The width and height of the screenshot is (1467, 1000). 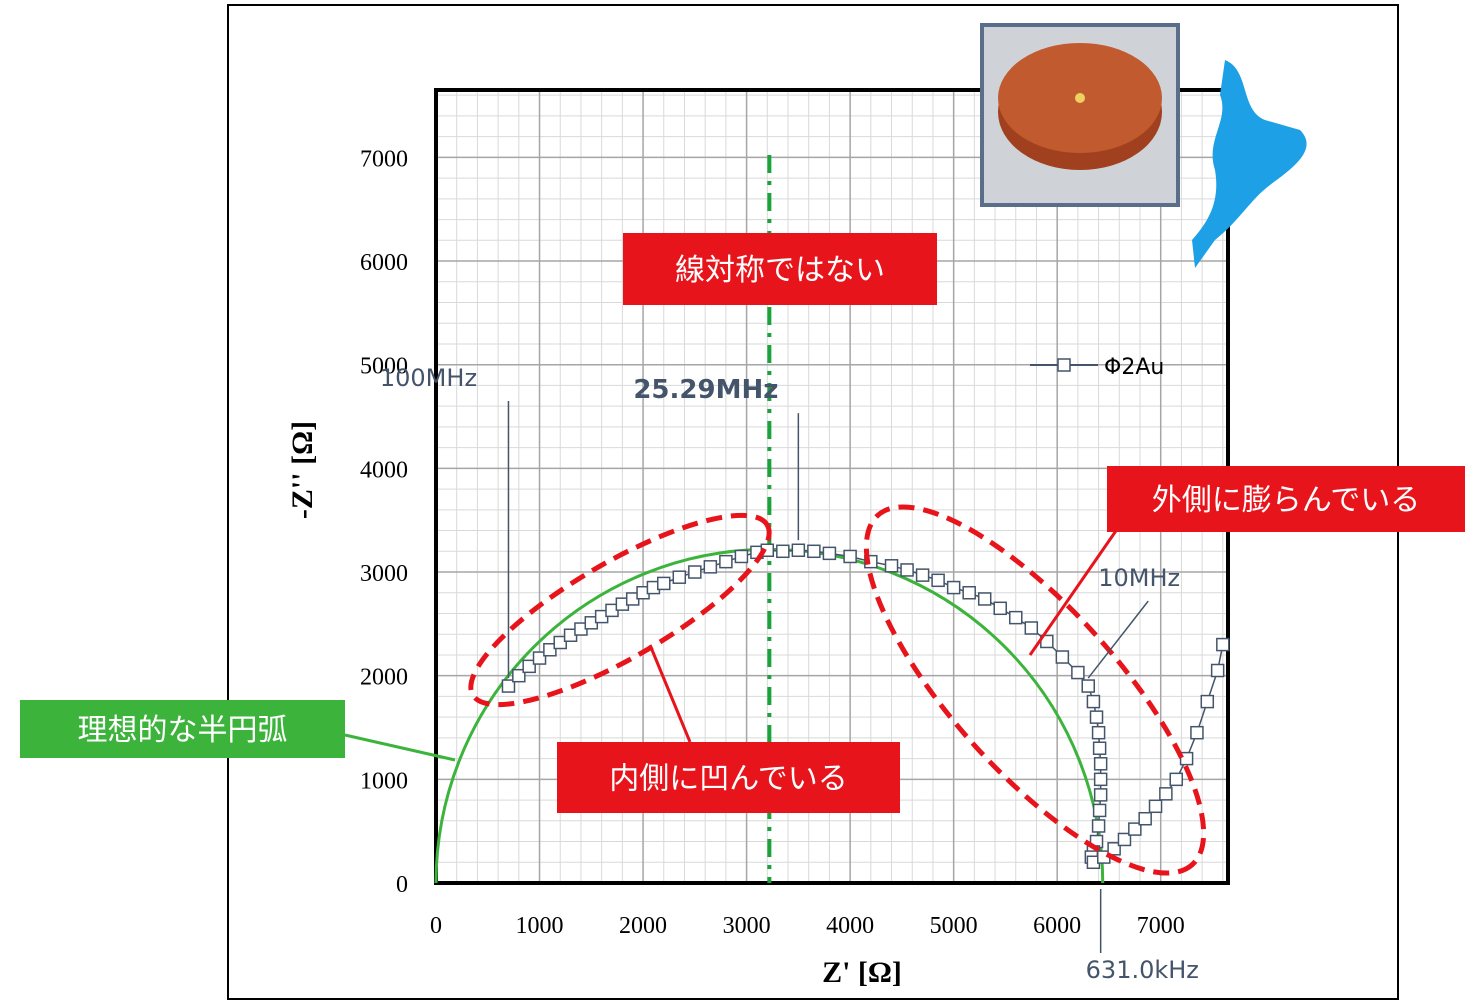 I want to click on electrode, so click(x=1080, y=98).